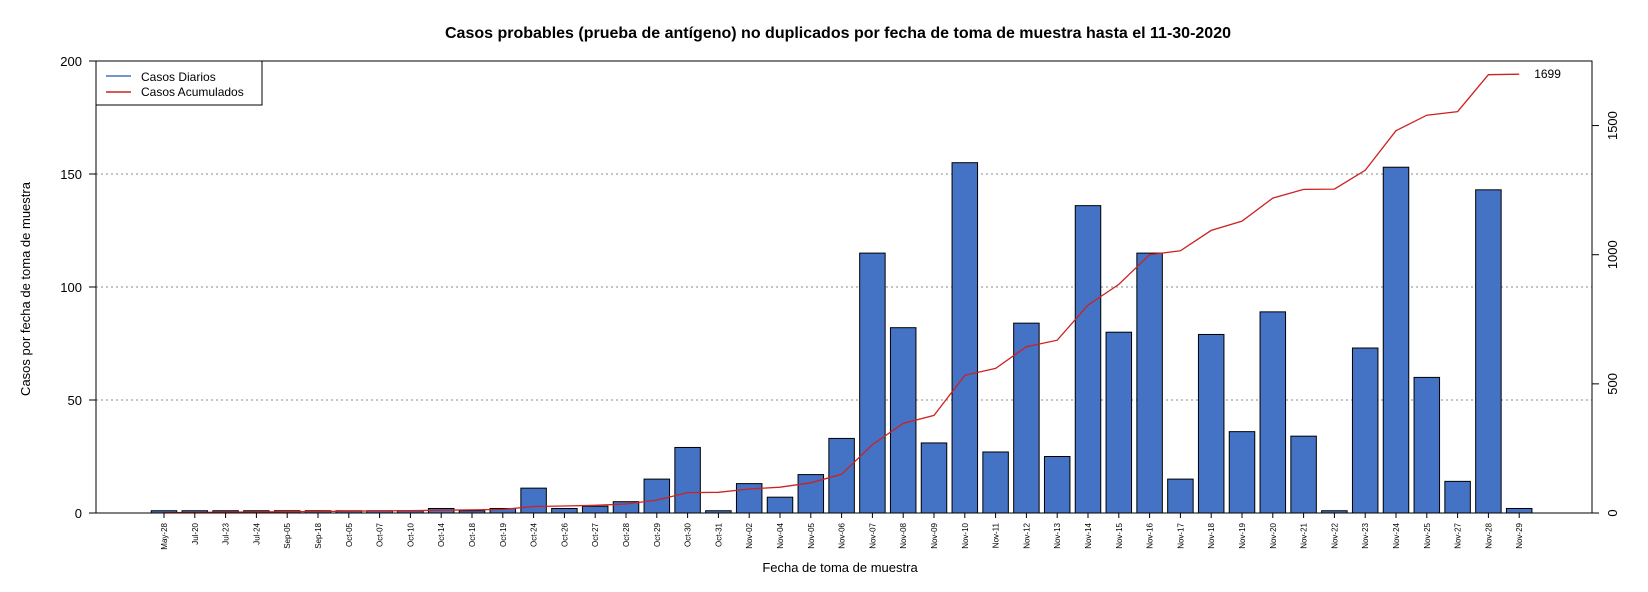 The height and width of the screenshot is (592, 1648). I want to click on y-tick-label: 50, so click(75, 400).